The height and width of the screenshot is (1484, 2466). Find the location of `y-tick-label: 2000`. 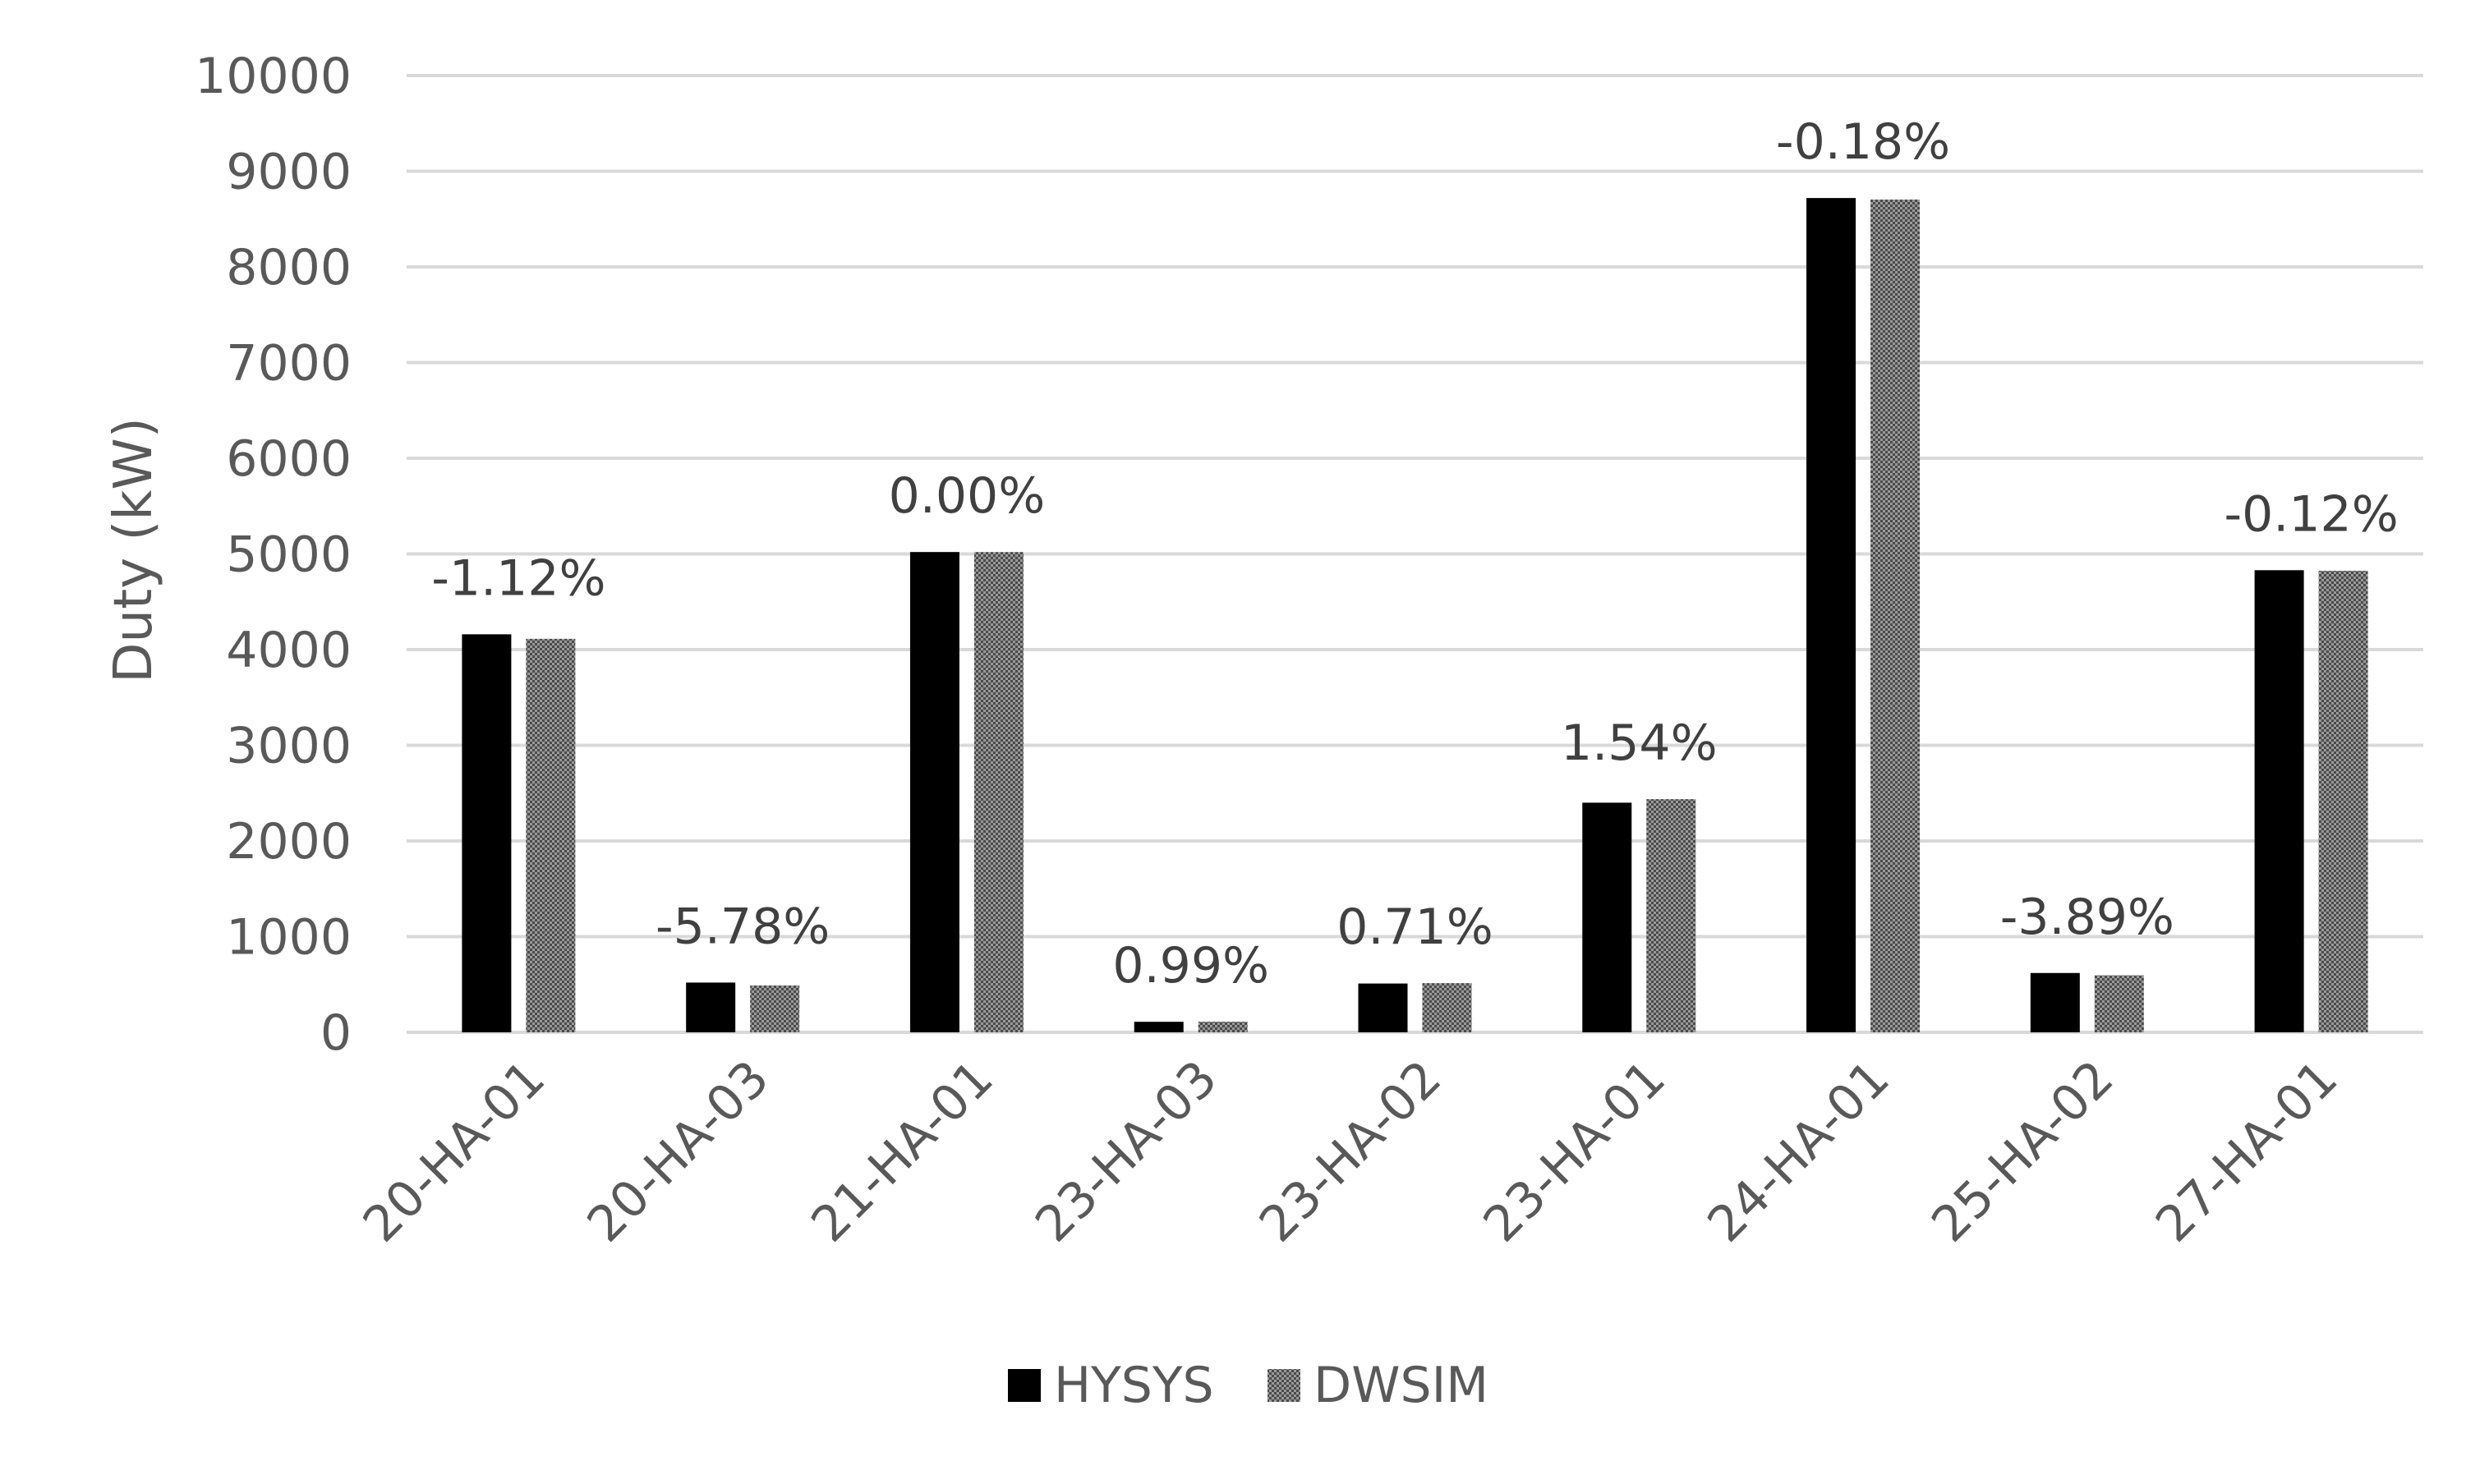

y-tick-label: 2000 is located at coordinates (289, 842).